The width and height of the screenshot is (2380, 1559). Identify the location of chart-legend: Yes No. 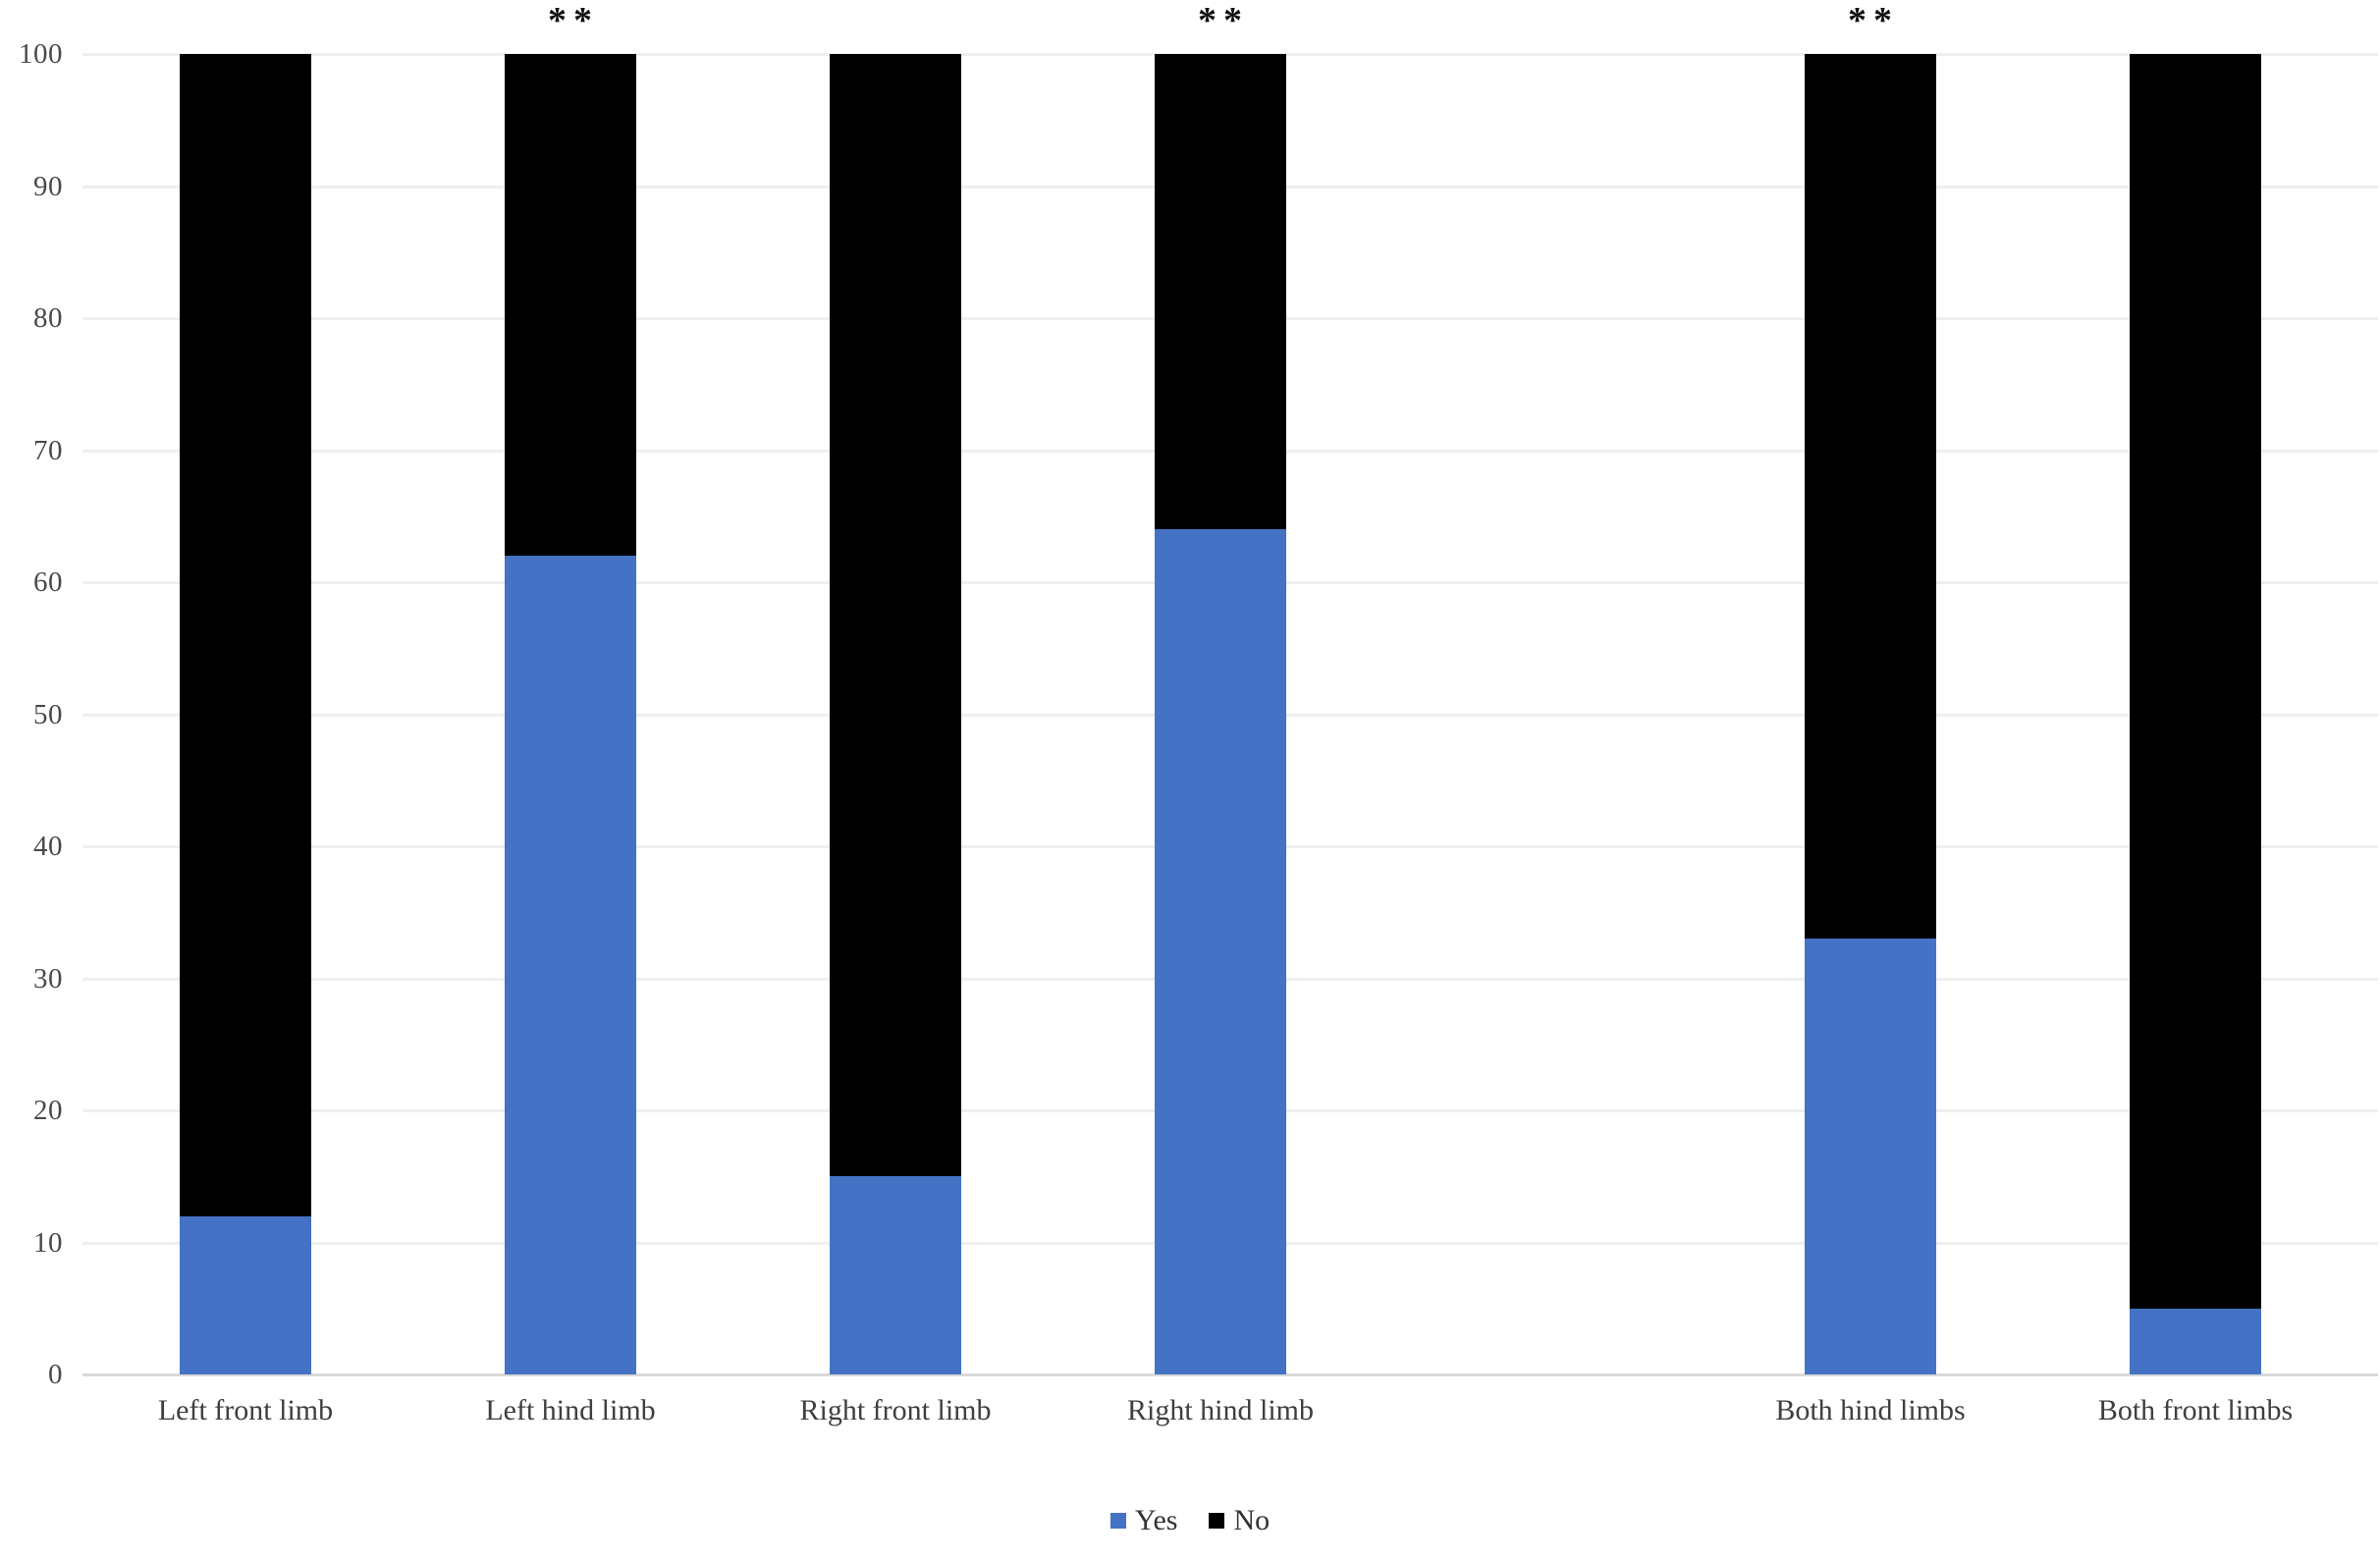
(1190, 1521).